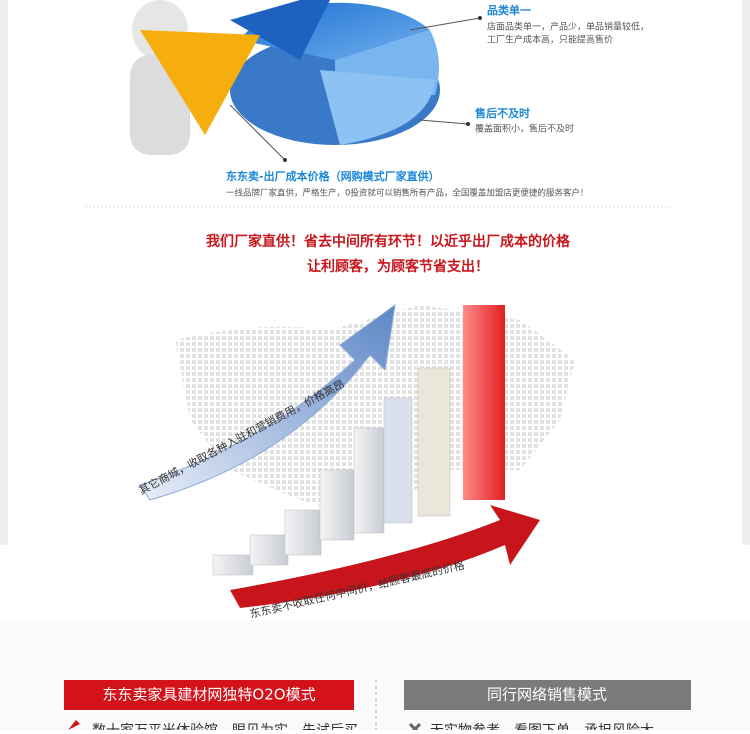 The height and width of the screenshot is (734, 750). Describe the element at coordinates (524, 129) in the screenshot. I see `point-text: 覆盖面积小，售后不及时` at that location.